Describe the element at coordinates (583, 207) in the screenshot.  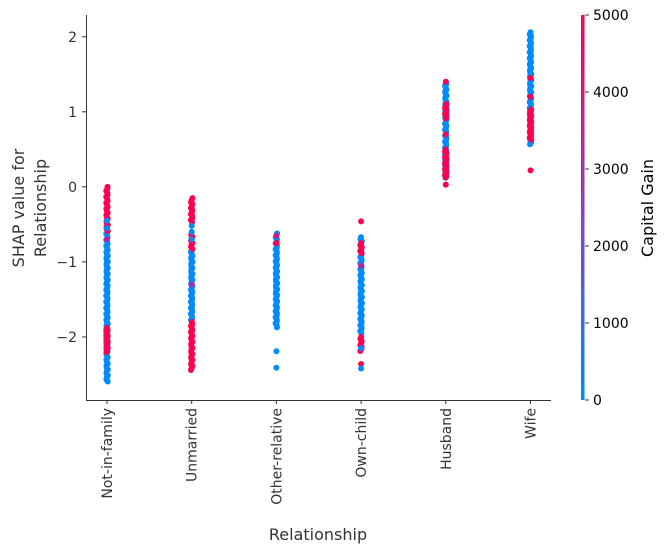
I see `colorbar` at that location.